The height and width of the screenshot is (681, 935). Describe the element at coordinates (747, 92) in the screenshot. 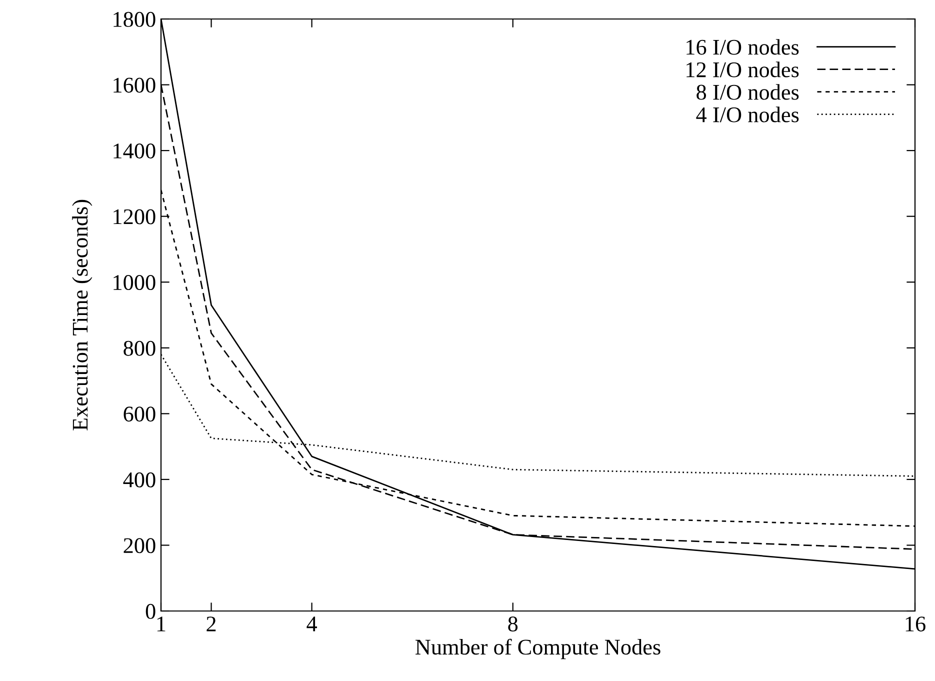

I see `legend-label: 8 I/O nodes` at that location.